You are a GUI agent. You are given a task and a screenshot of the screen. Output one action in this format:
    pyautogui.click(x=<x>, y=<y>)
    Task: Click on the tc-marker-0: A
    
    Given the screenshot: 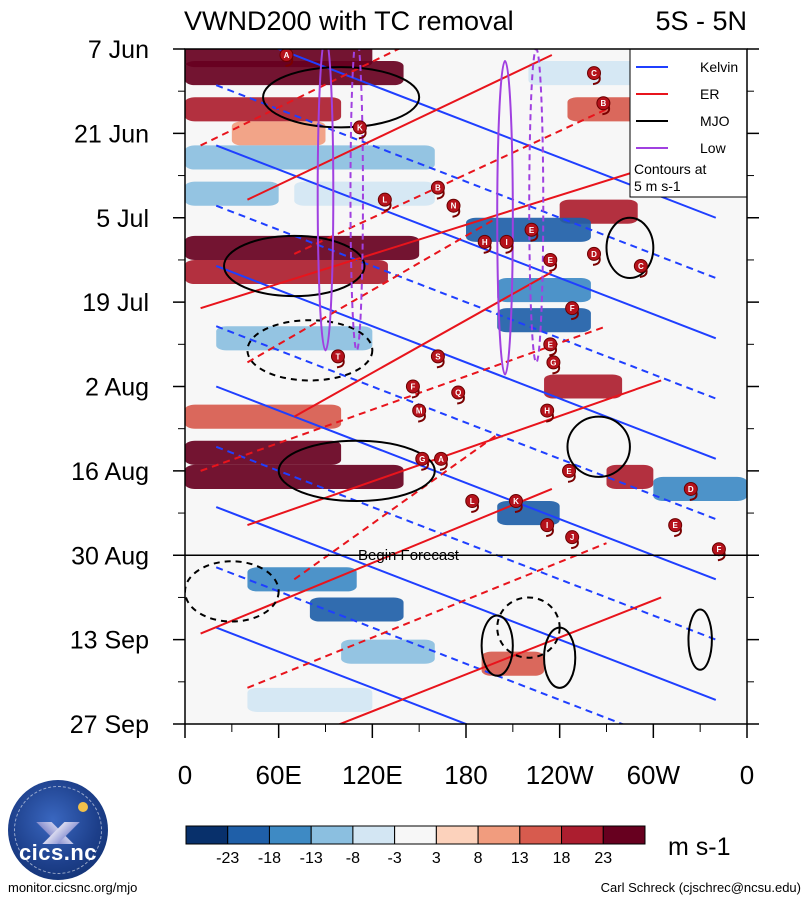 What is the action you would take?
    pyautogui.click(x=286, y=58)
    